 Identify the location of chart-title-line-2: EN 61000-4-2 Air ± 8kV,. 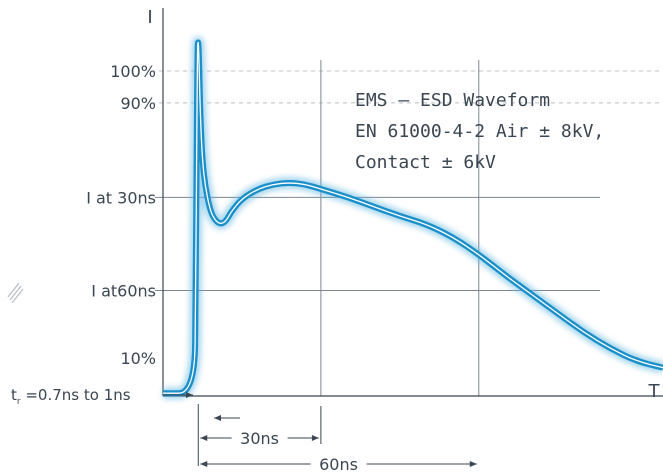
(479, 131).